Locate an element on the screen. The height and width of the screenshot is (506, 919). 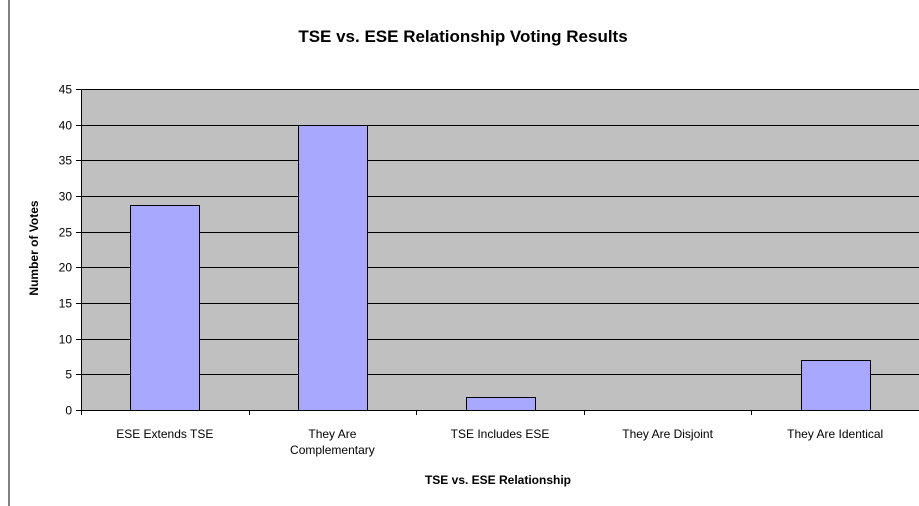
chart-title: TSE vs. ESE Relationship Voting Results is located at coordinates (462, 36).